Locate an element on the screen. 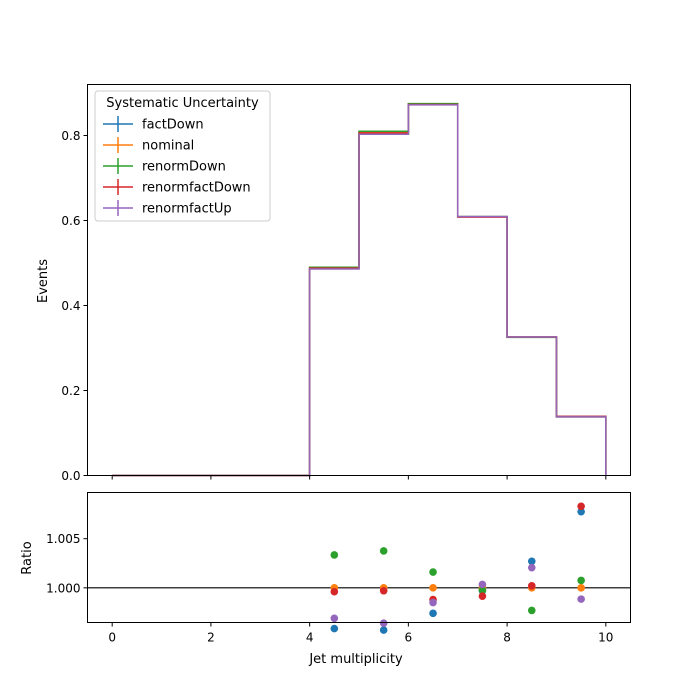 The image size is (700, 700). legend-entry-renormfactUp: renormfactUp is located at coordinates (167, 208).